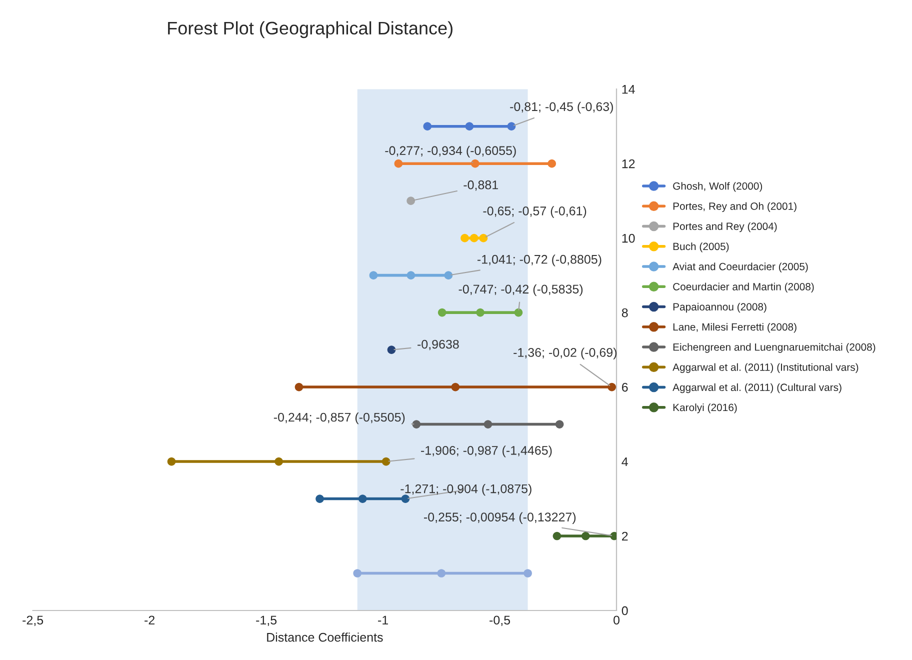 The image size is (912, 660). I want to click on legend-label: Aggarwal et al. (2011) (Institutional vars), so click(765, 368).